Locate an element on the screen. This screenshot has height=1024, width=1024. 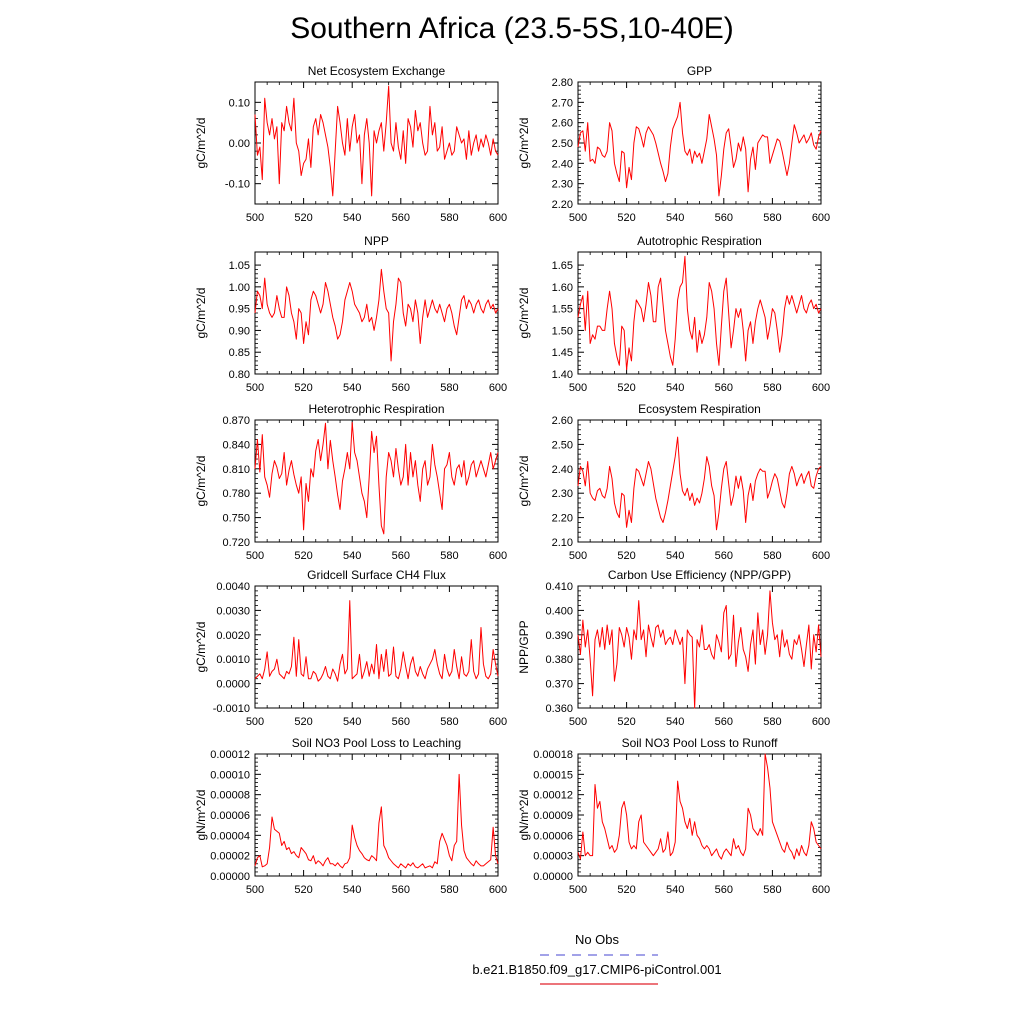
panel-5-title: Heterotrophic Respiration is located at coordinates (376, 409).